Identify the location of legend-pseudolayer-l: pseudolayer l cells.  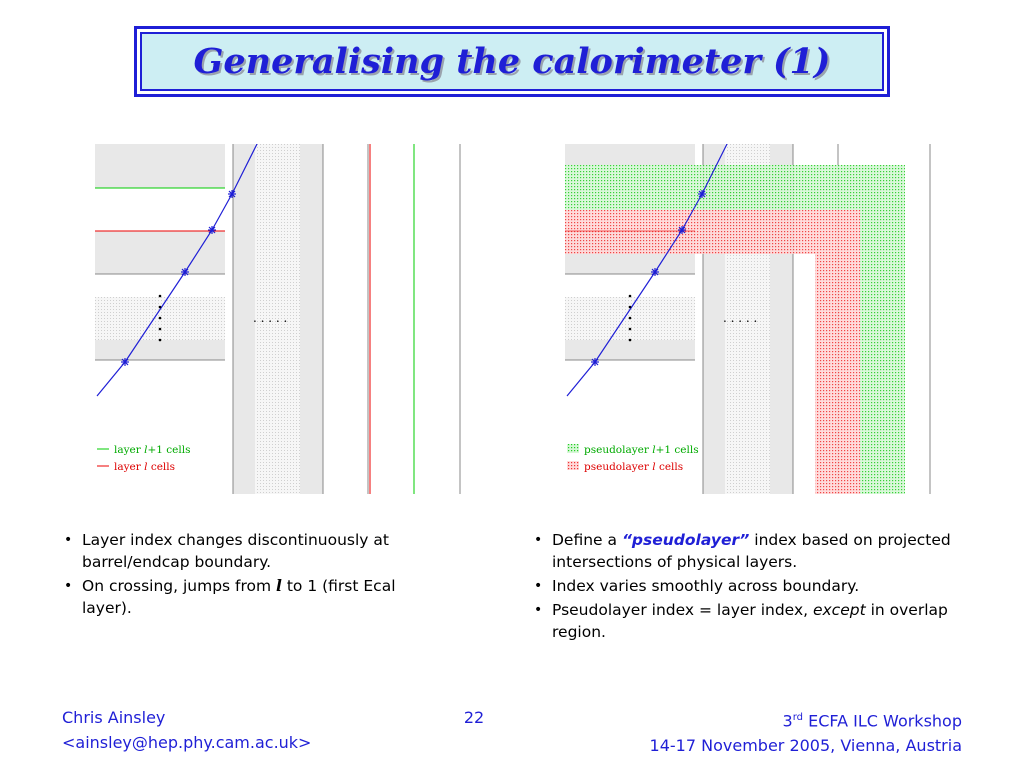
(633, 467).